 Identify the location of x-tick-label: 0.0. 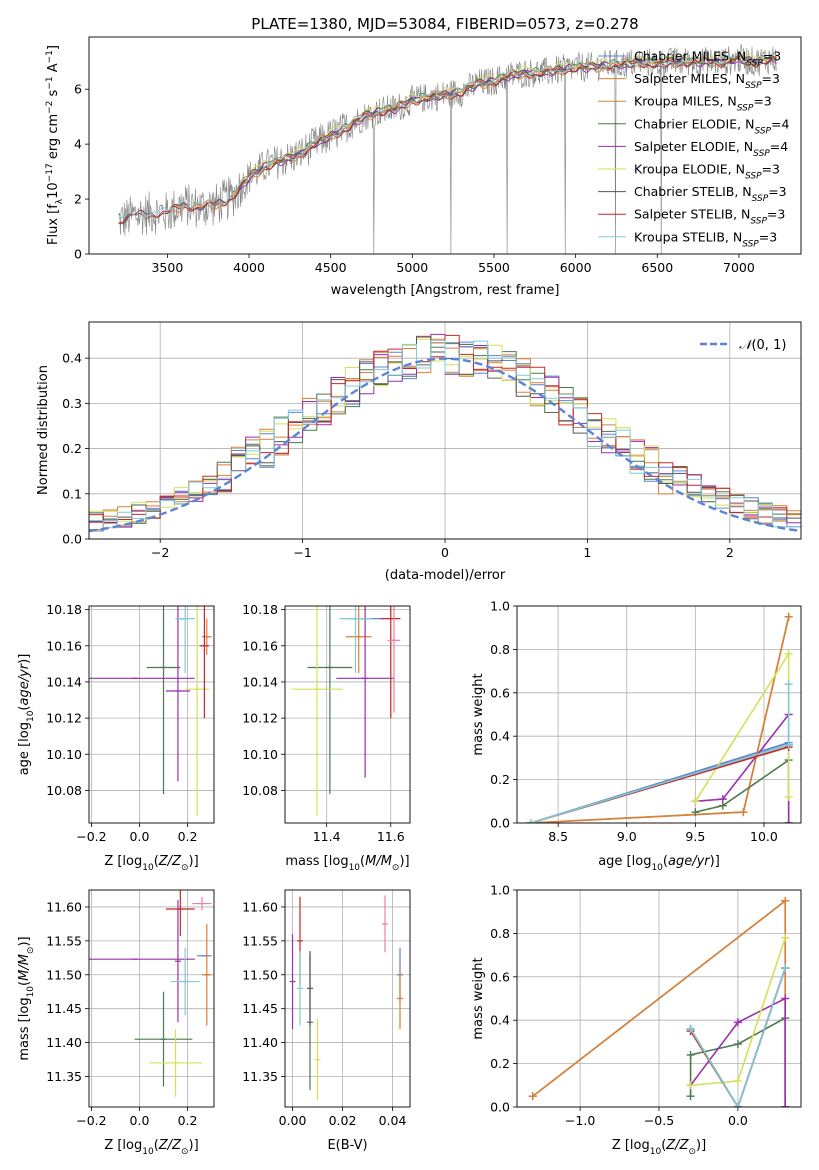
(140, 1120).